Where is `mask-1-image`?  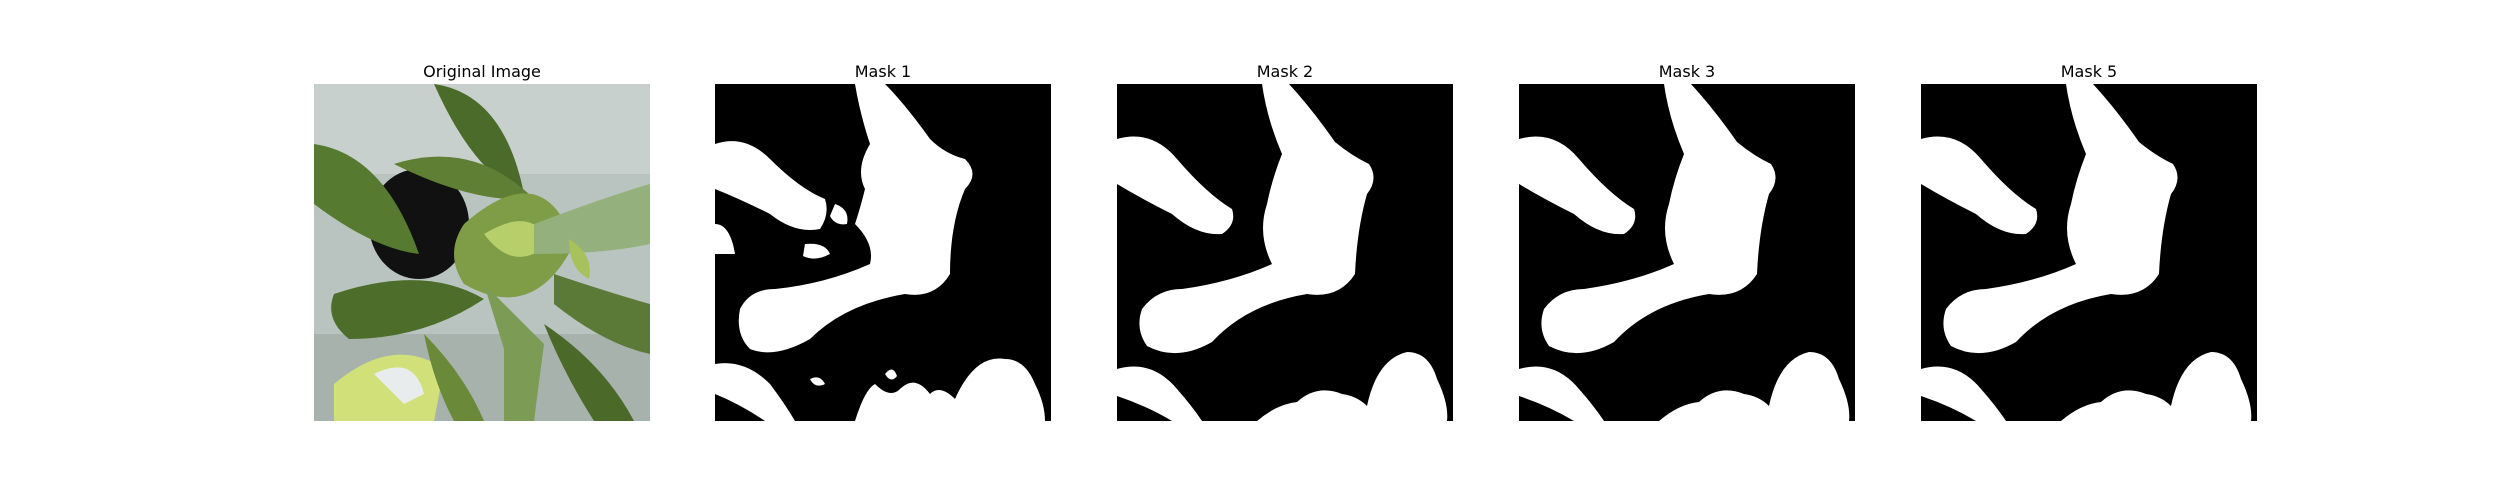
mask-1-image is located at coordinates (883, 252).